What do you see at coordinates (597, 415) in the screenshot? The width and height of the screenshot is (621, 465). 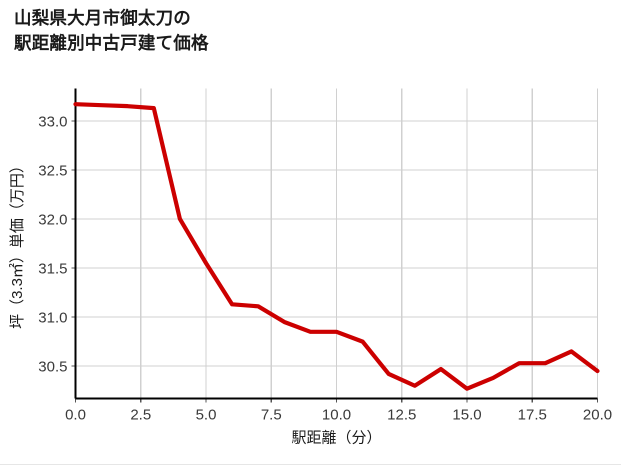 I see `x-tick-label: 20.0` at bounding box center [597, 415].